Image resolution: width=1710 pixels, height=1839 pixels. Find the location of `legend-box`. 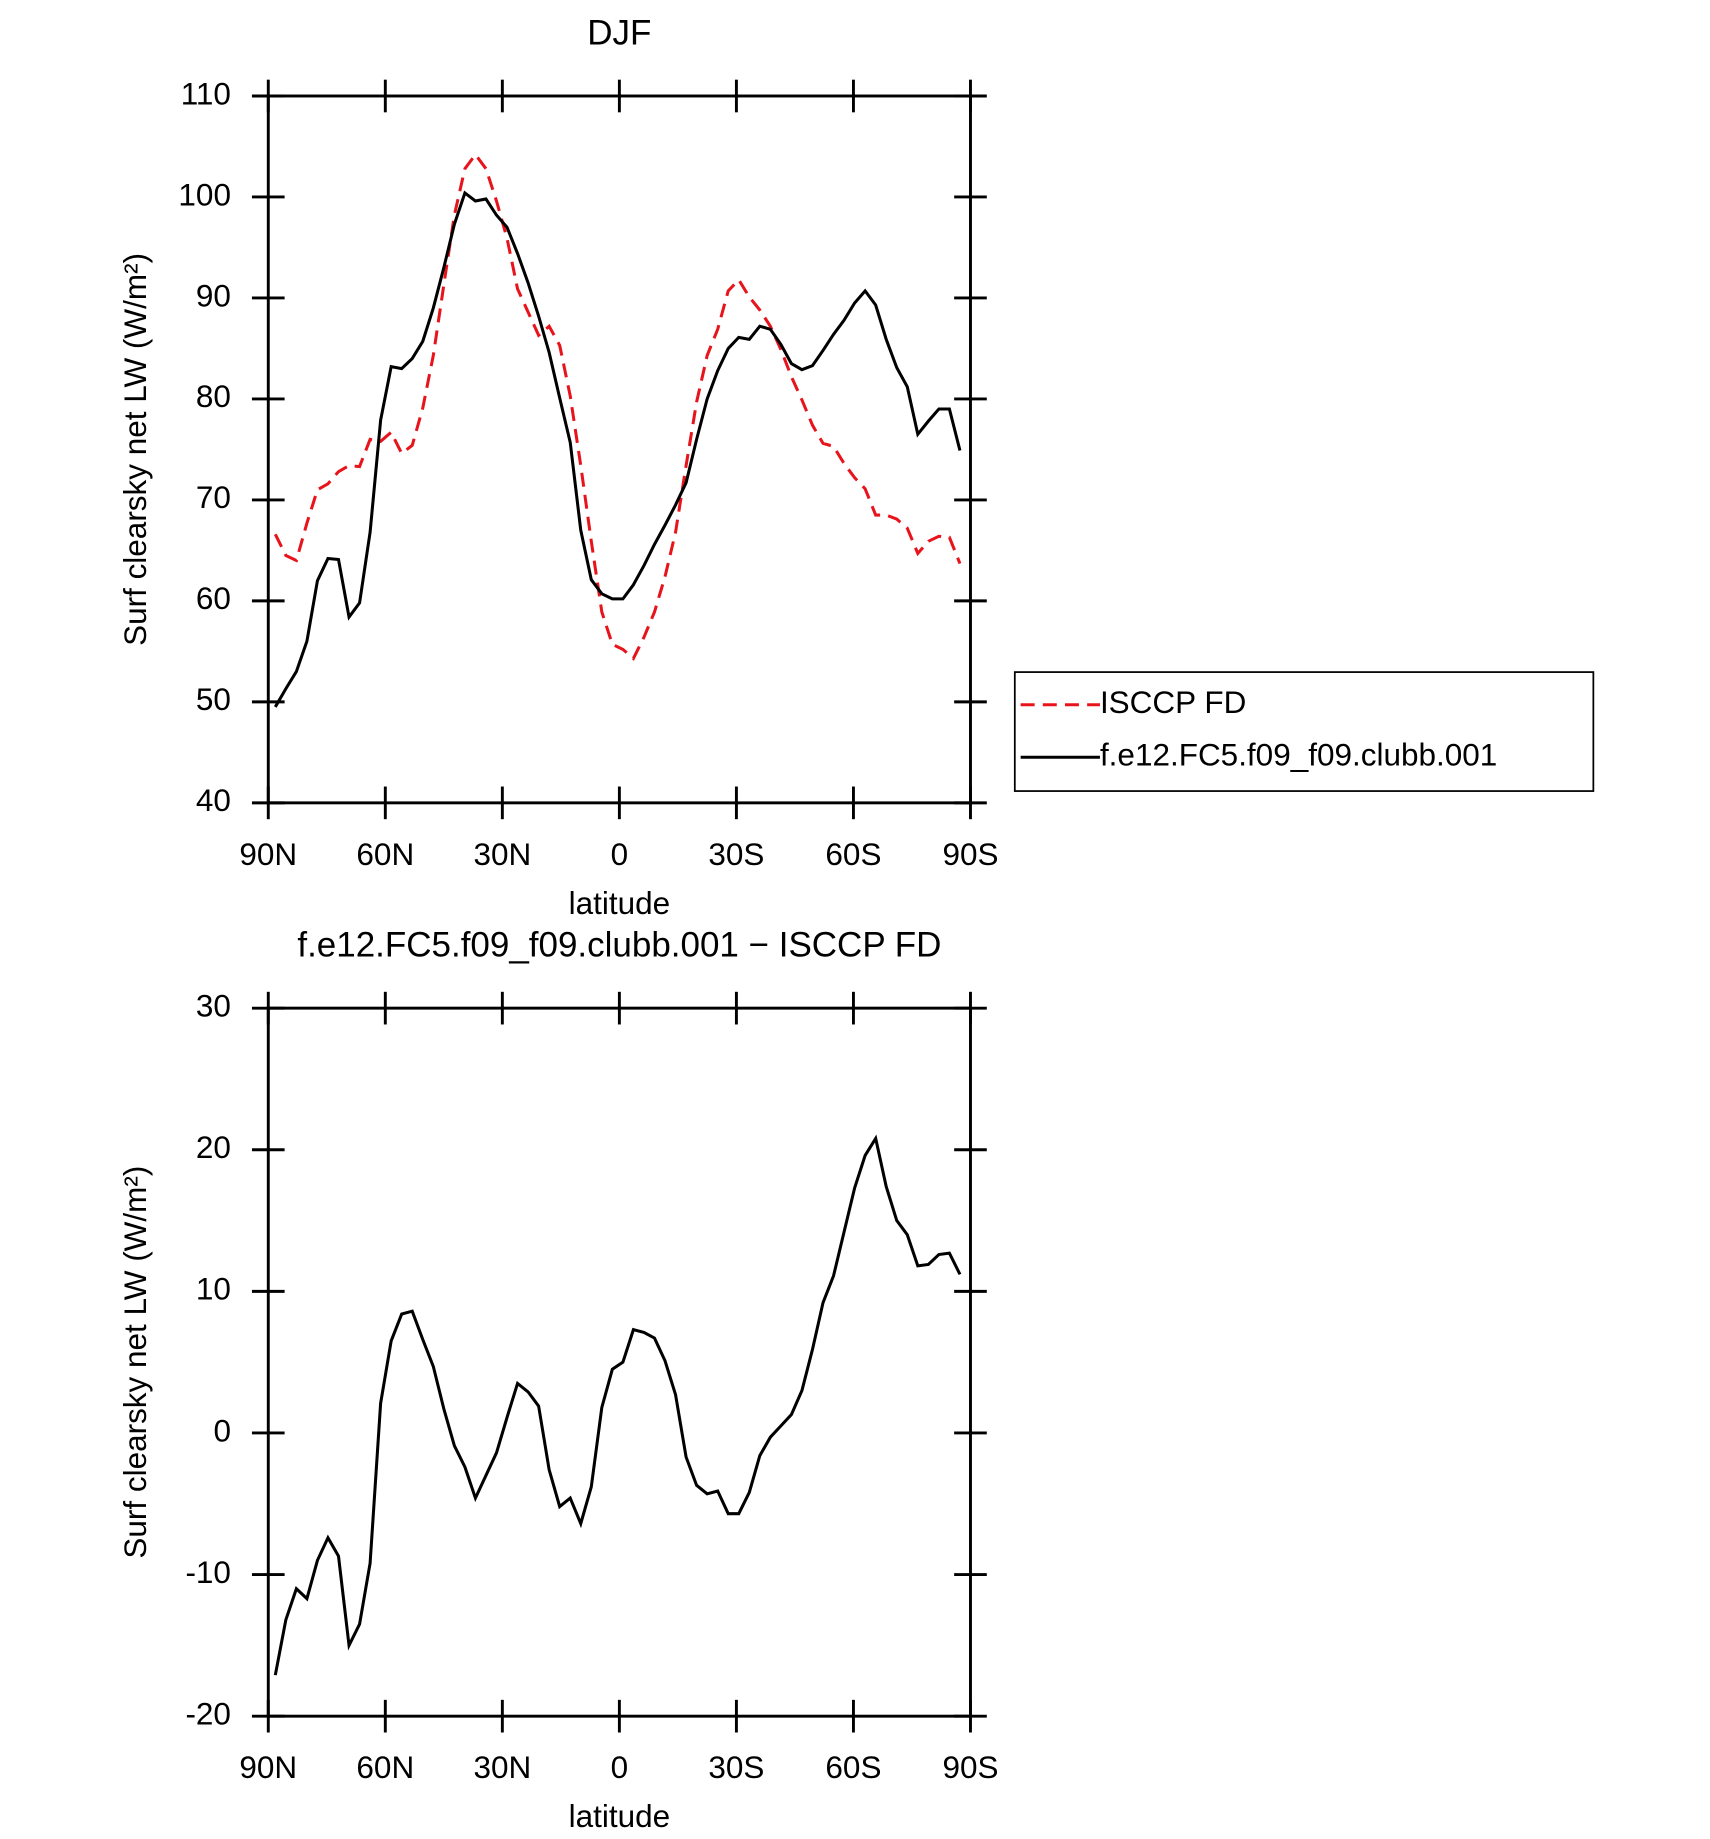

legend-box is located at coordinates (1304, 731).